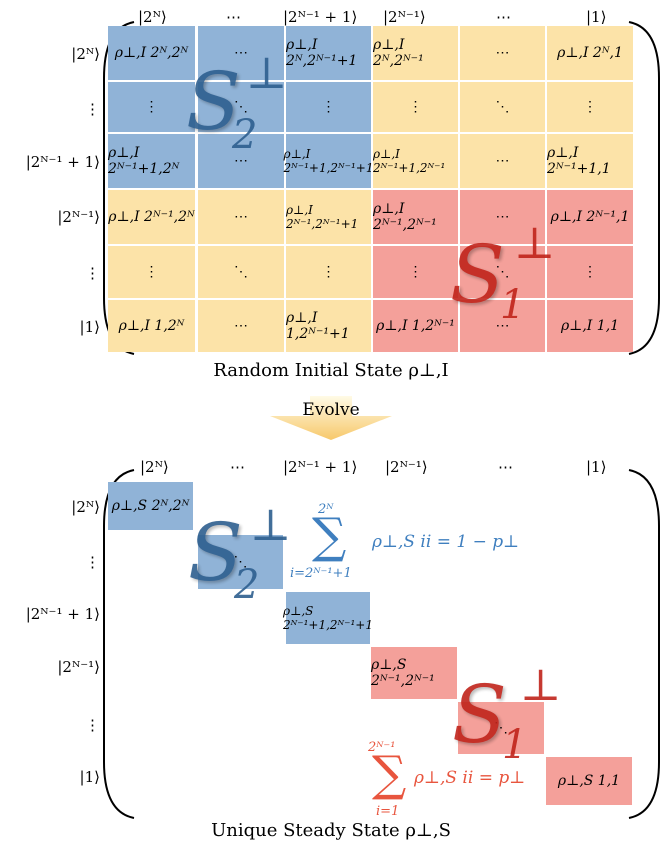  Describe the element at coordinates (241, 53) in the screenshot. I see `top-cell-r0-c1: ⋯` at that location.